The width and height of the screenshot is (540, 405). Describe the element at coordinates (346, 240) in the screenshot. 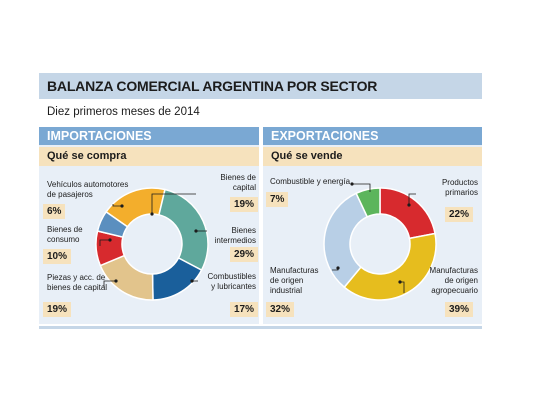

I see `exports-slice-manufacturas-de-origen-industrial` at that location.